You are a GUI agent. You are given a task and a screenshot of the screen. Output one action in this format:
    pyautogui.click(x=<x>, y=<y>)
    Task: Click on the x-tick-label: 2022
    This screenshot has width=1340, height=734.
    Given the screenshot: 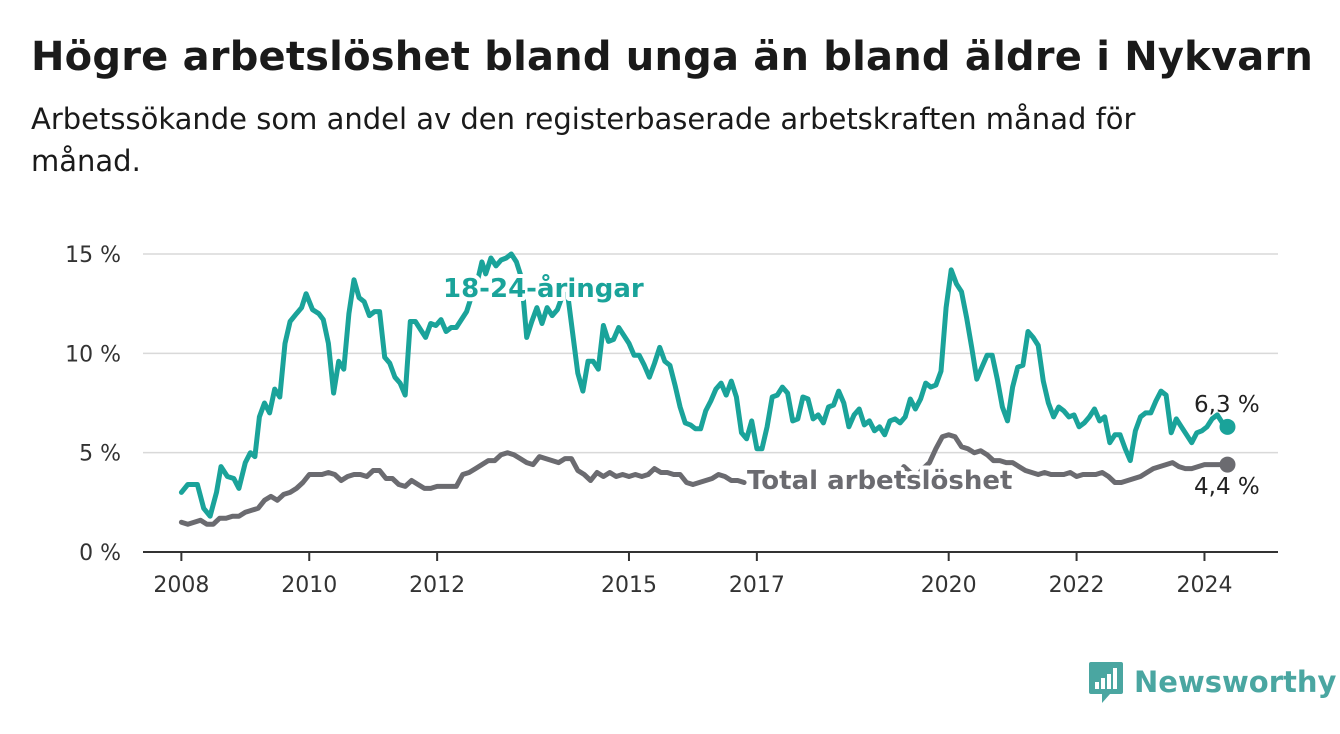 What is the action you would take?
    pyautogui.click(x=1077, y=585)
    